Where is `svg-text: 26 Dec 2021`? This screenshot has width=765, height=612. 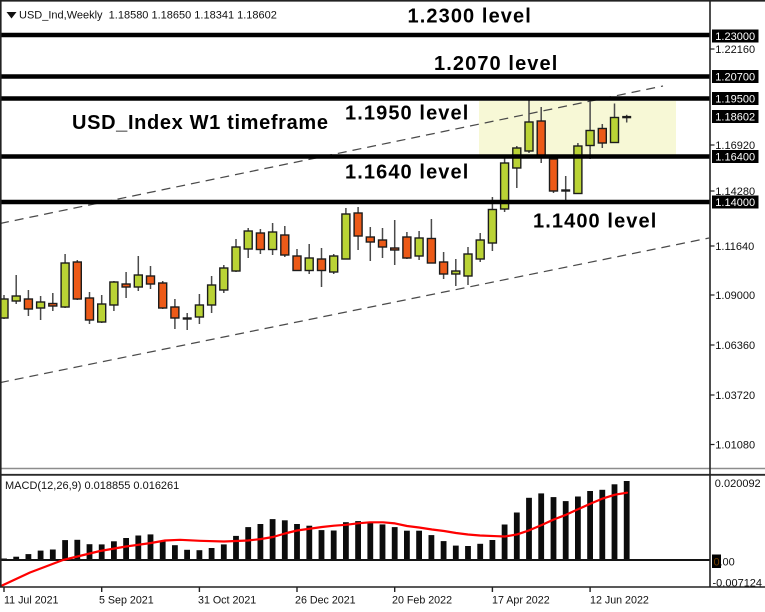 svg-text: 26 Dec 2021 is located at coordinates (325, 601).